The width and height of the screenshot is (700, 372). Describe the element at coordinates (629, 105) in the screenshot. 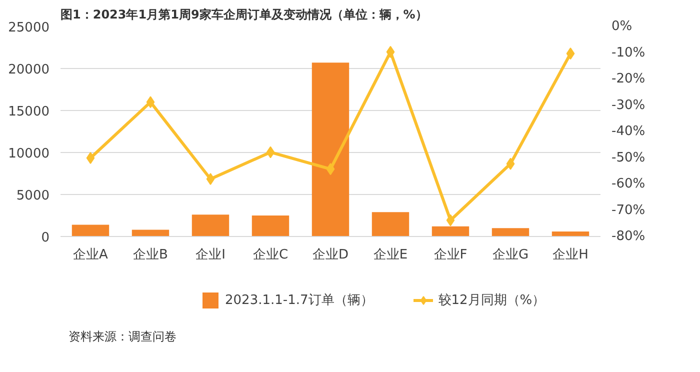

I see `y2-tick-label: -30%` at that location.